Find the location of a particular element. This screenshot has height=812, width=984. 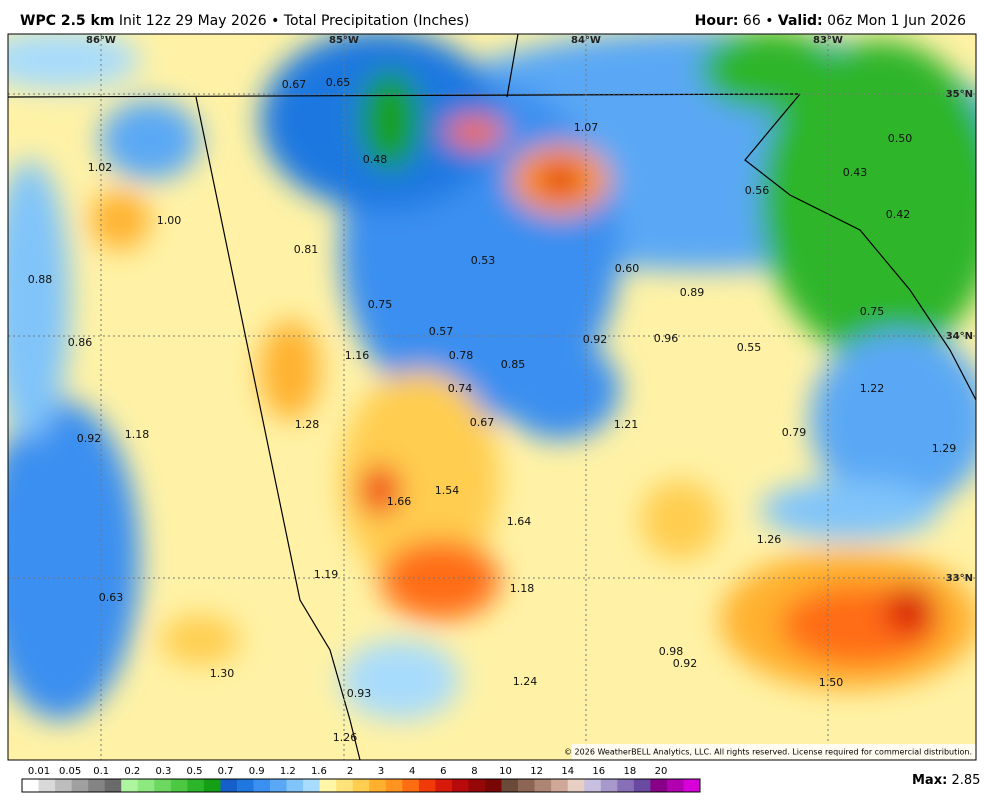

max-label: Max: is located at coordinates (929, 780).